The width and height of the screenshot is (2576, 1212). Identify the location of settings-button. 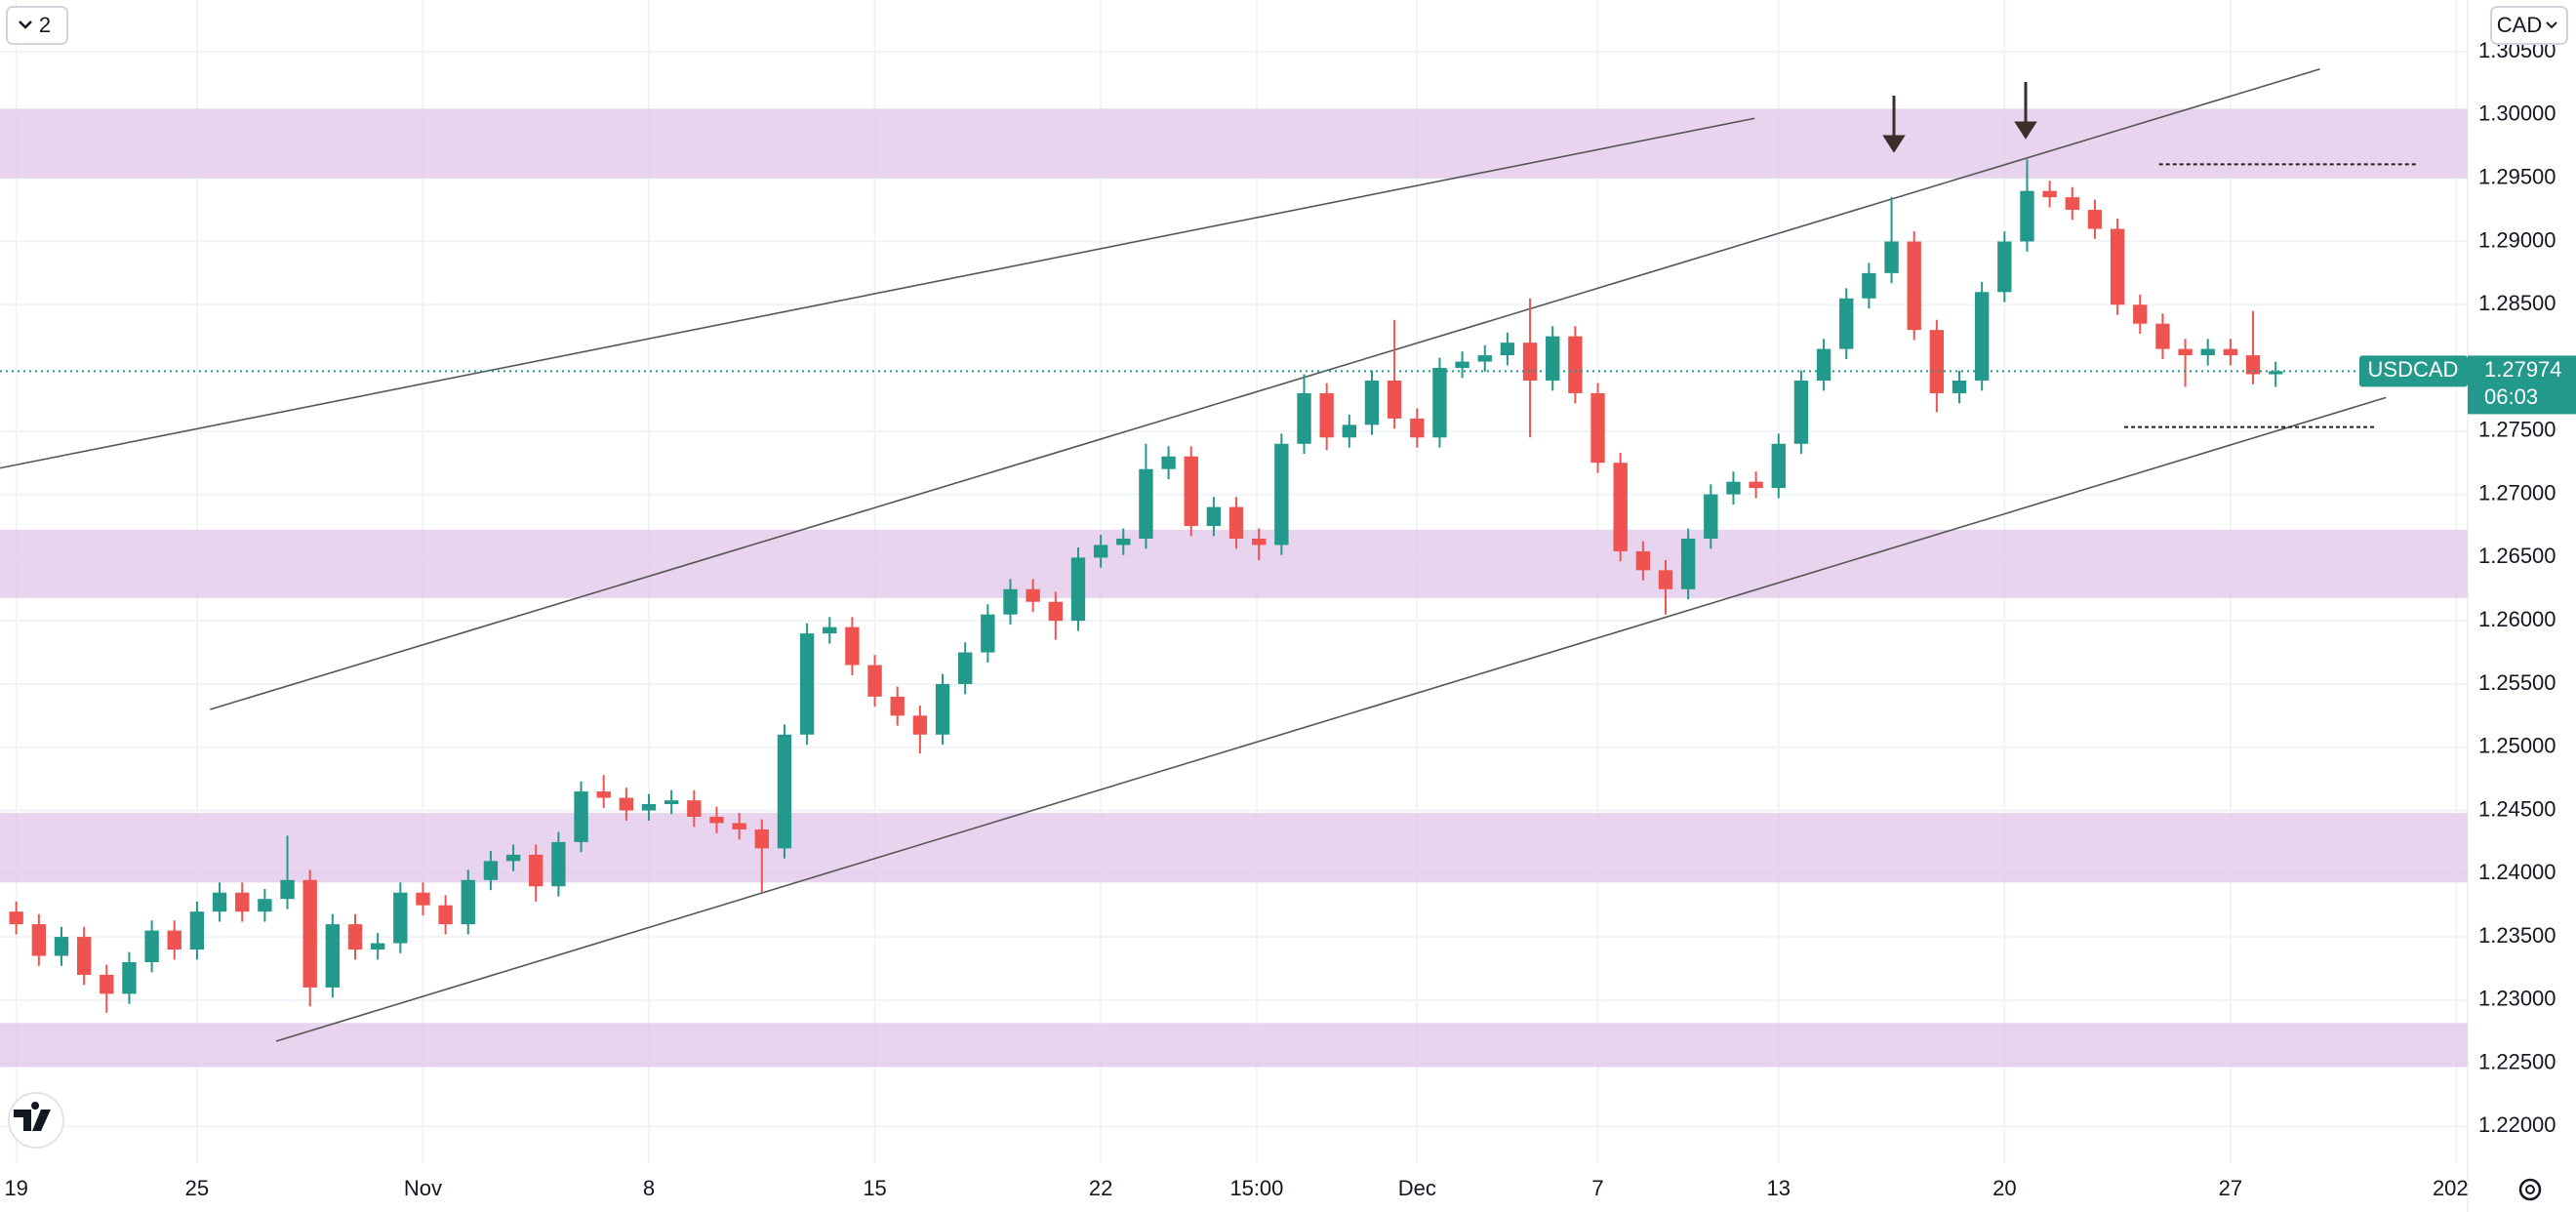
(2530, 1189).